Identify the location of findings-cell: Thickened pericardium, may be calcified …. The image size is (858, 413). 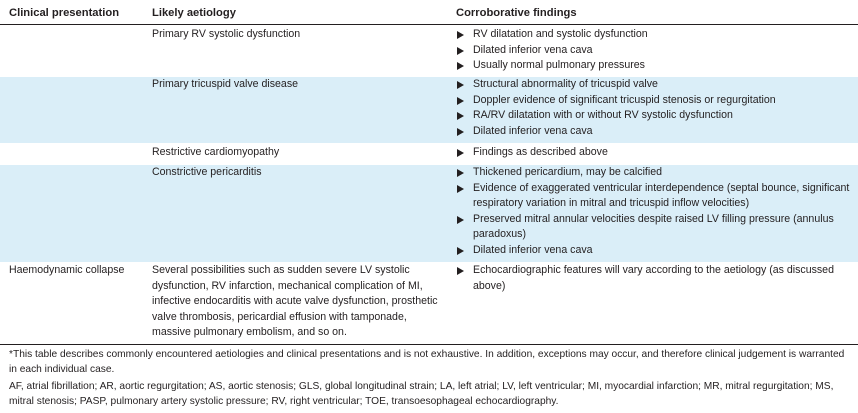
(656, 212).